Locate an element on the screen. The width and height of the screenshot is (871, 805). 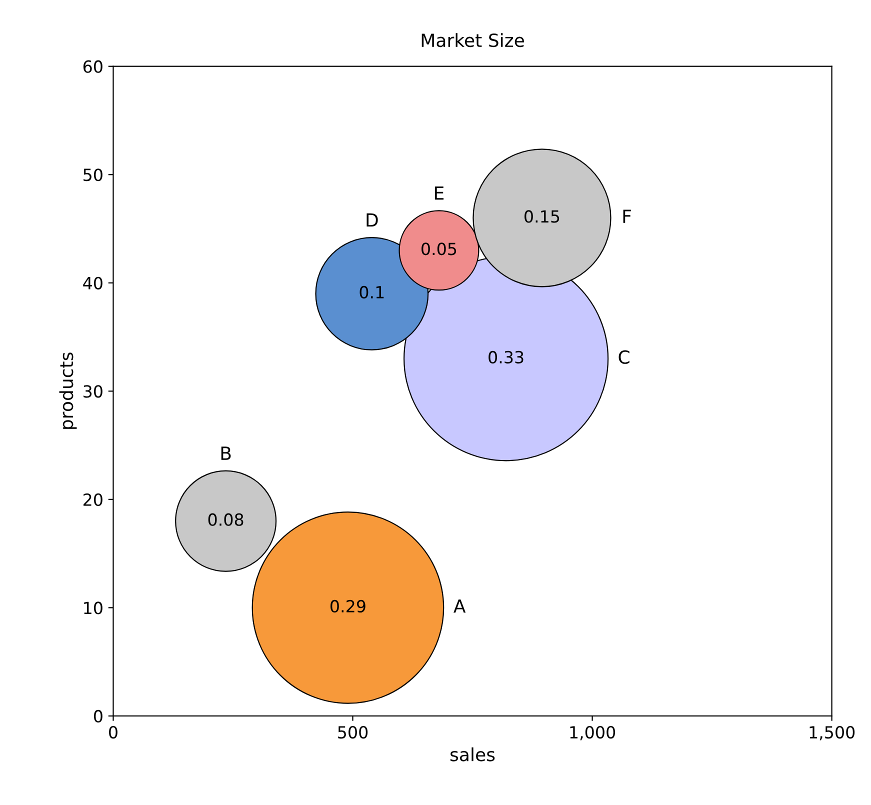
y-tick-label: 30 is located at coordinates (93, 391).